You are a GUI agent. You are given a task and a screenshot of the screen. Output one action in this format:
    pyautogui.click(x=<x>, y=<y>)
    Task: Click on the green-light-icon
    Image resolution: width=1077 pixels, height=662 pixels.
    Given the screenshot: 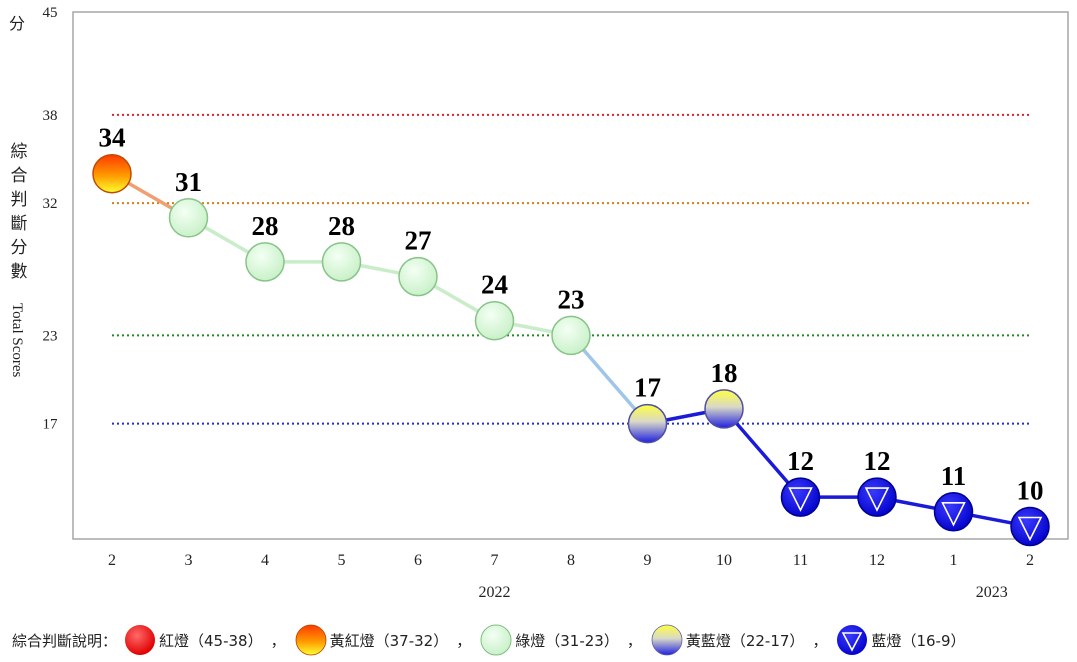 What is the action you would take?
    pyautogui.click(x=496, y=640)
    